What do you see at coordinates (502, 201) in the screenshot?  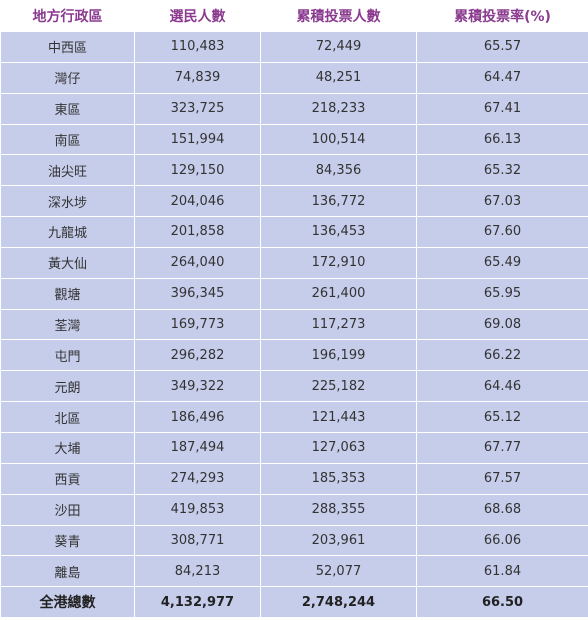 I see `turnout-rate-cell: 67.03` at bounding box center [502, 201].